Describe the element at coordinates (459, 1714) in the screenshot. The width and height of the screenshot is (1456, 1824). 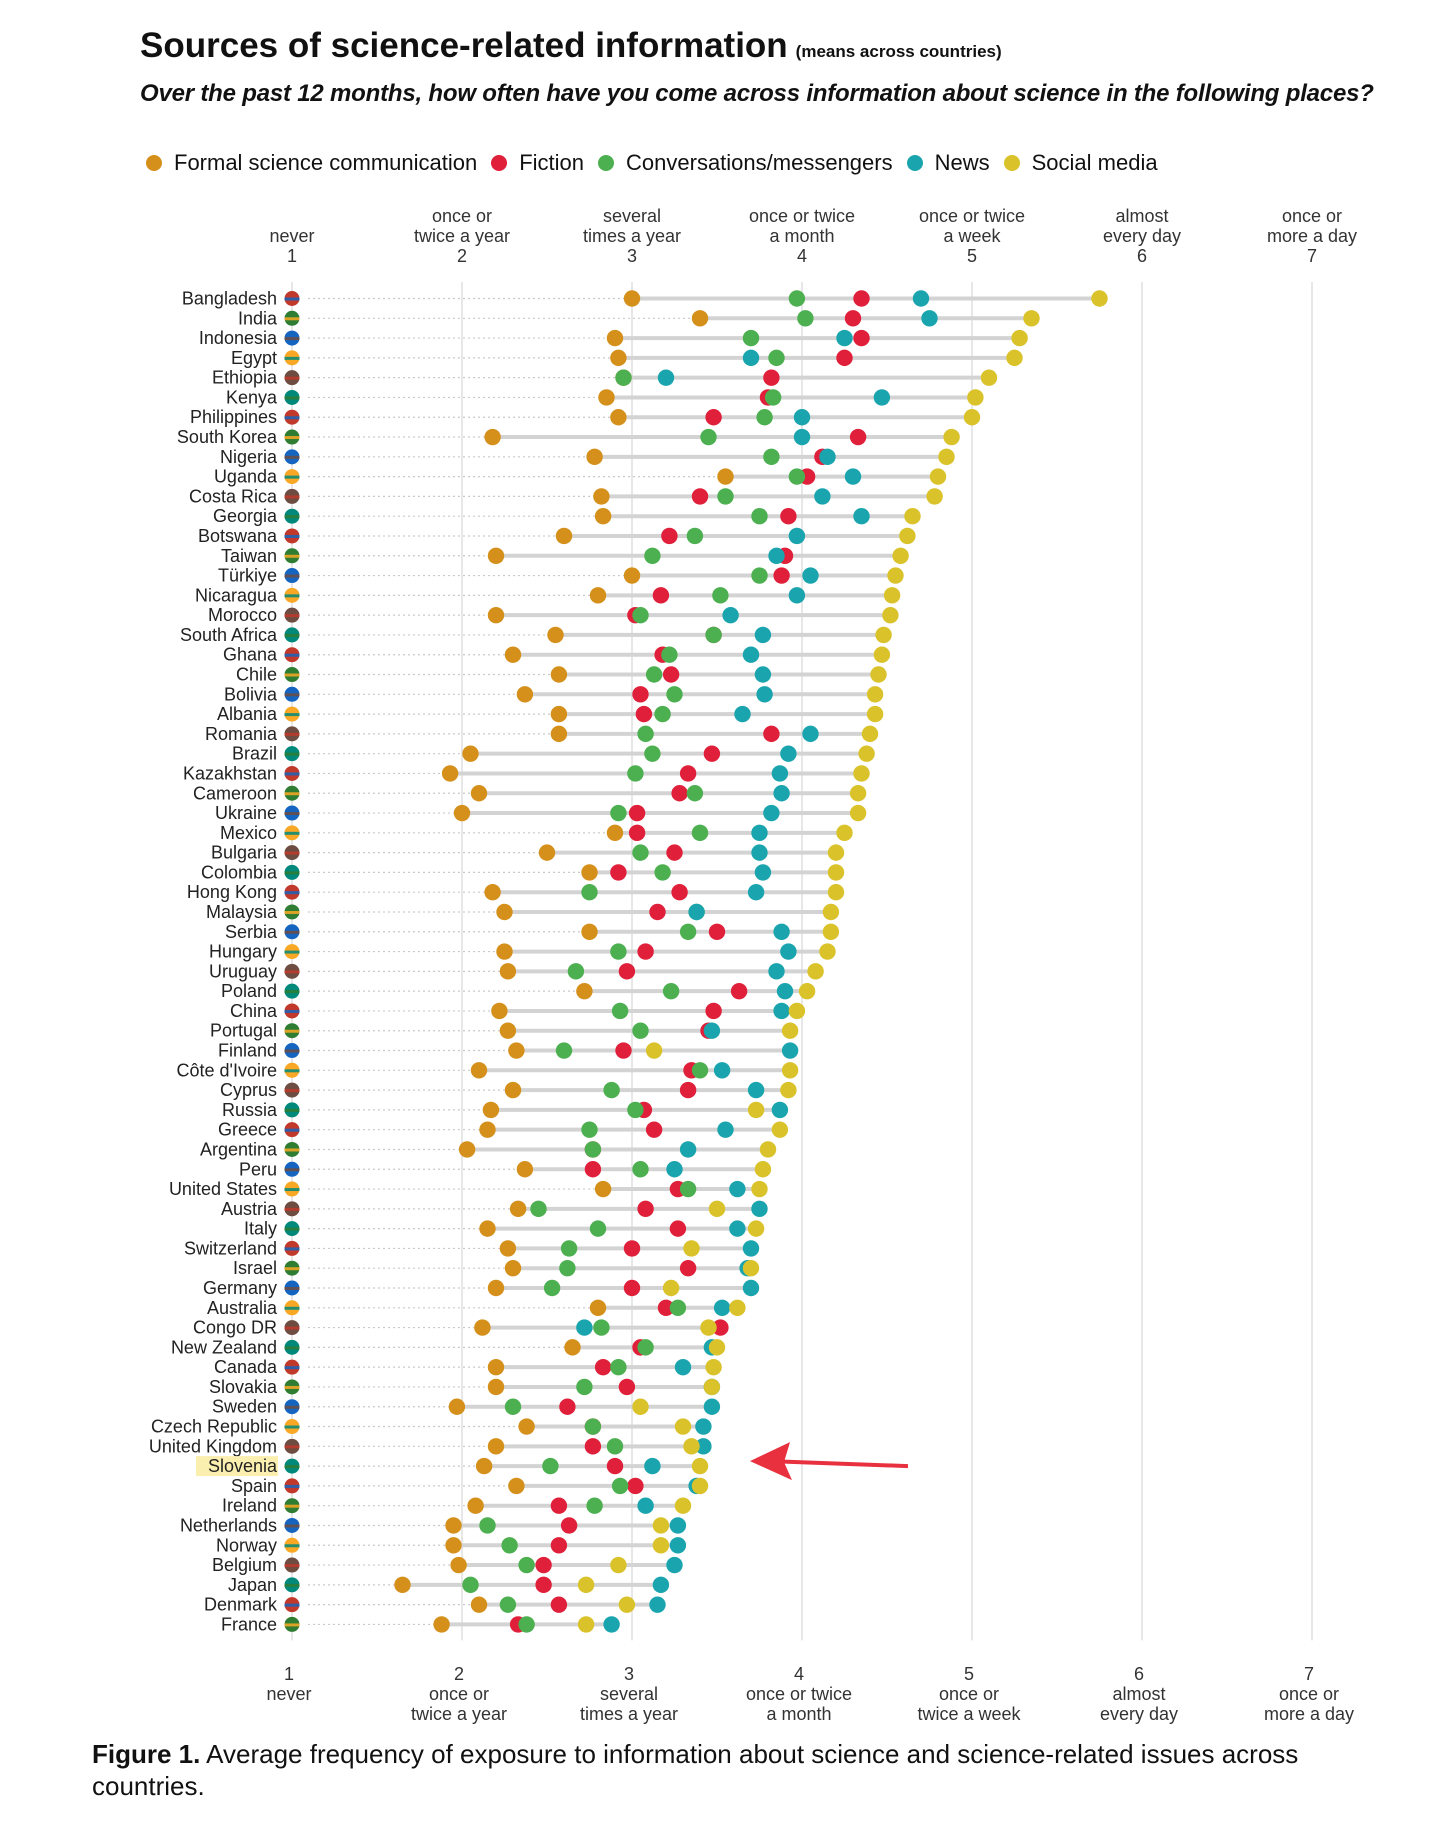
I see `bottom-tick-label-2-line: twice a year` at that location.